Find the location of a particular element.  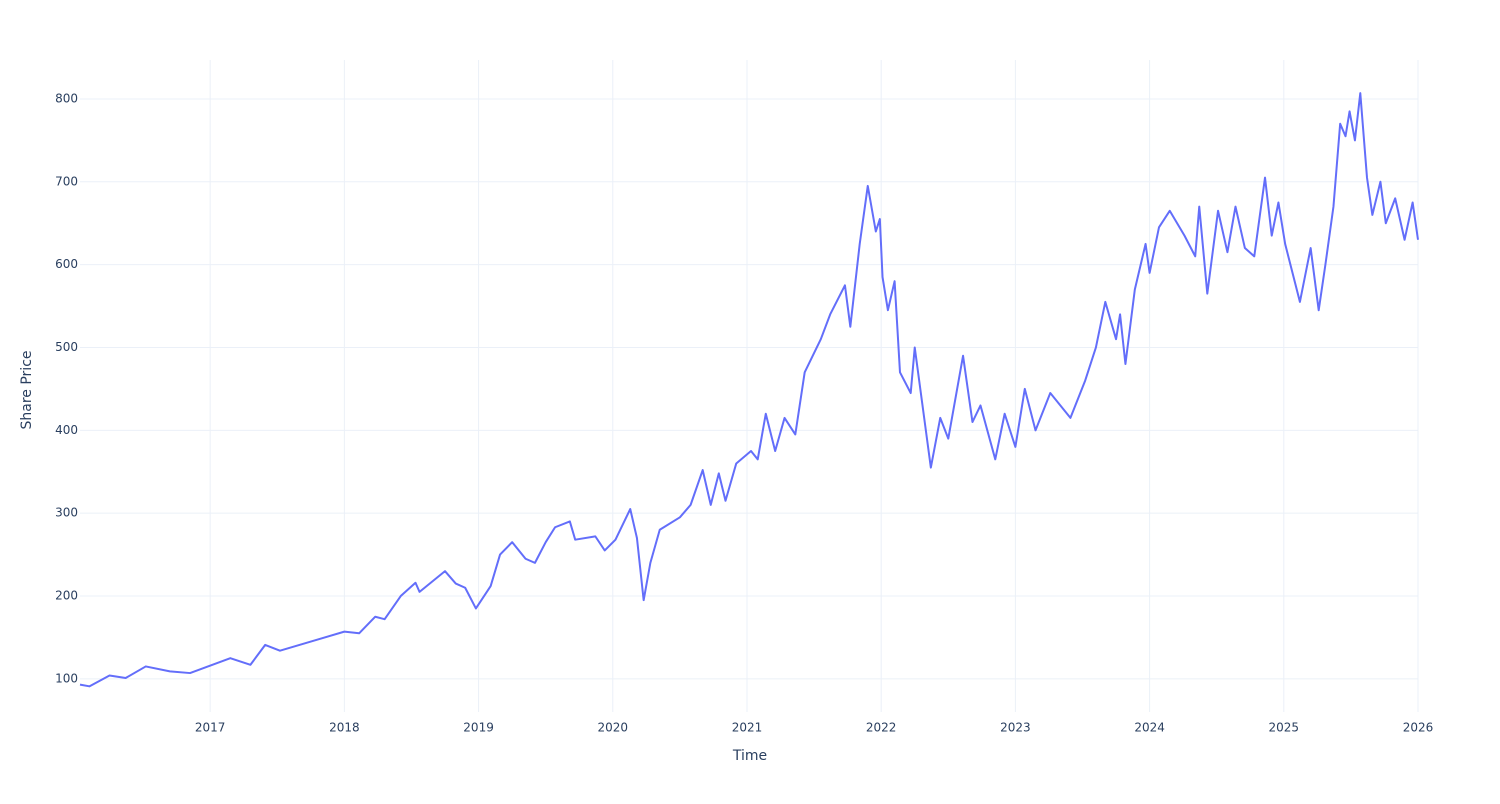

x-axis-title: Time is located at coordinates (749, 756).